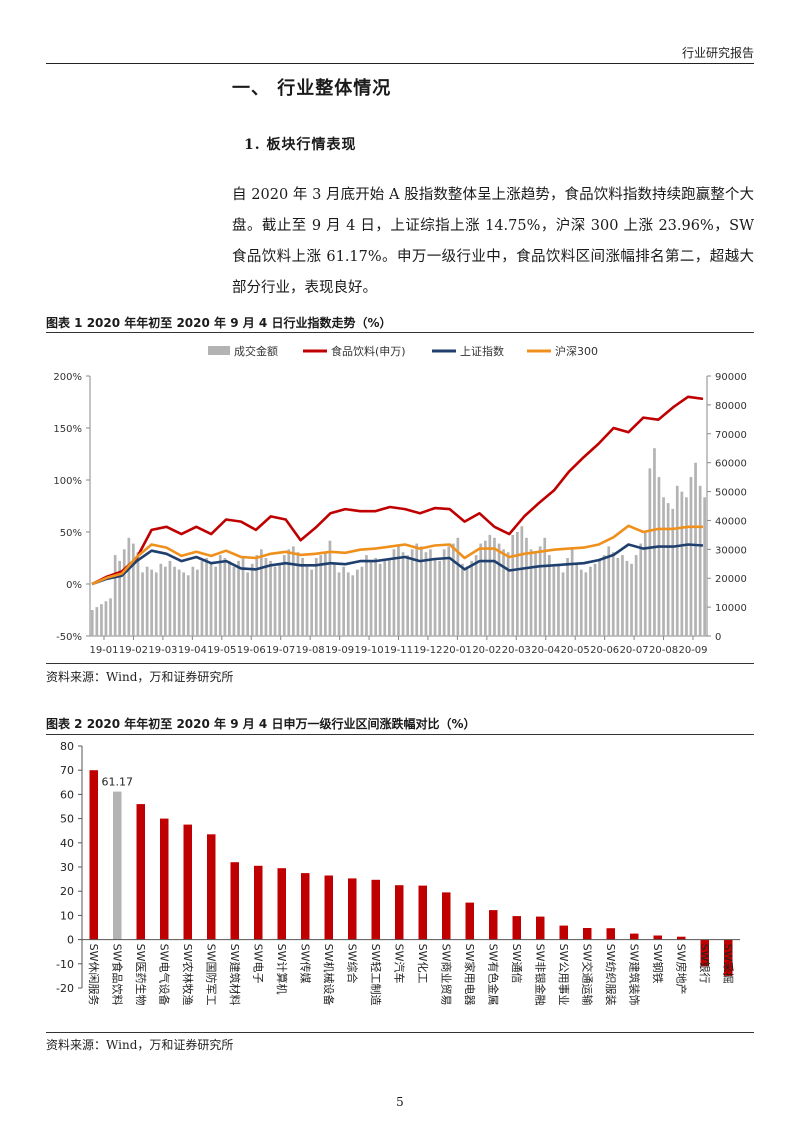  What do you see at coordinates (219, 350) in the screenshot?
I see `legend-swatch-volume` at bounding box center [219, 350].